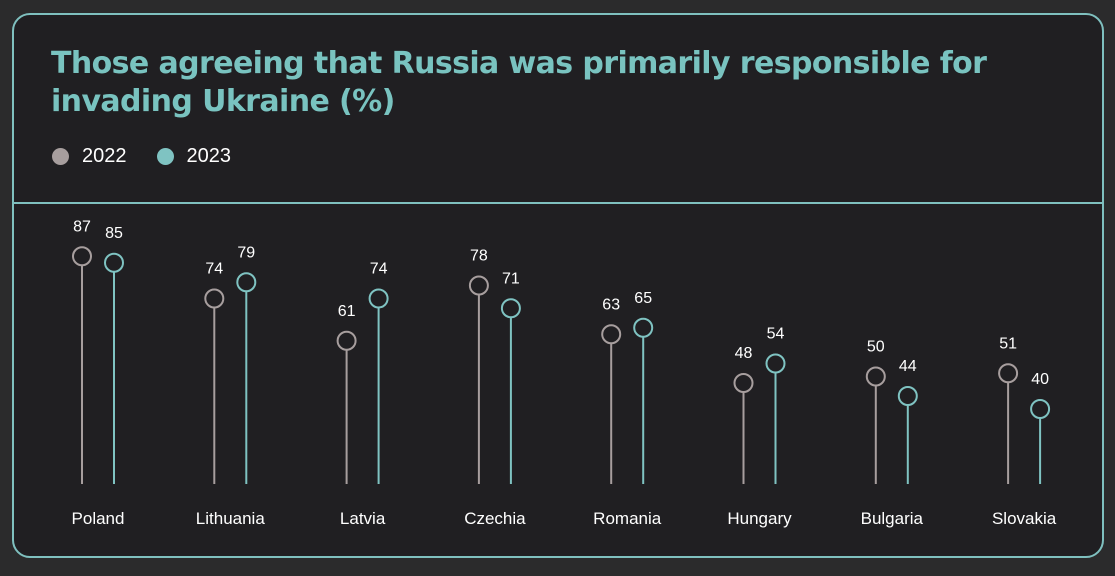 Image resolution: width=1115 pixels, height=576 pixels. Describe the element at coordinates (908, 366) in the screenshot. I see `data-label-bulgaria-2023: 44` at that location.